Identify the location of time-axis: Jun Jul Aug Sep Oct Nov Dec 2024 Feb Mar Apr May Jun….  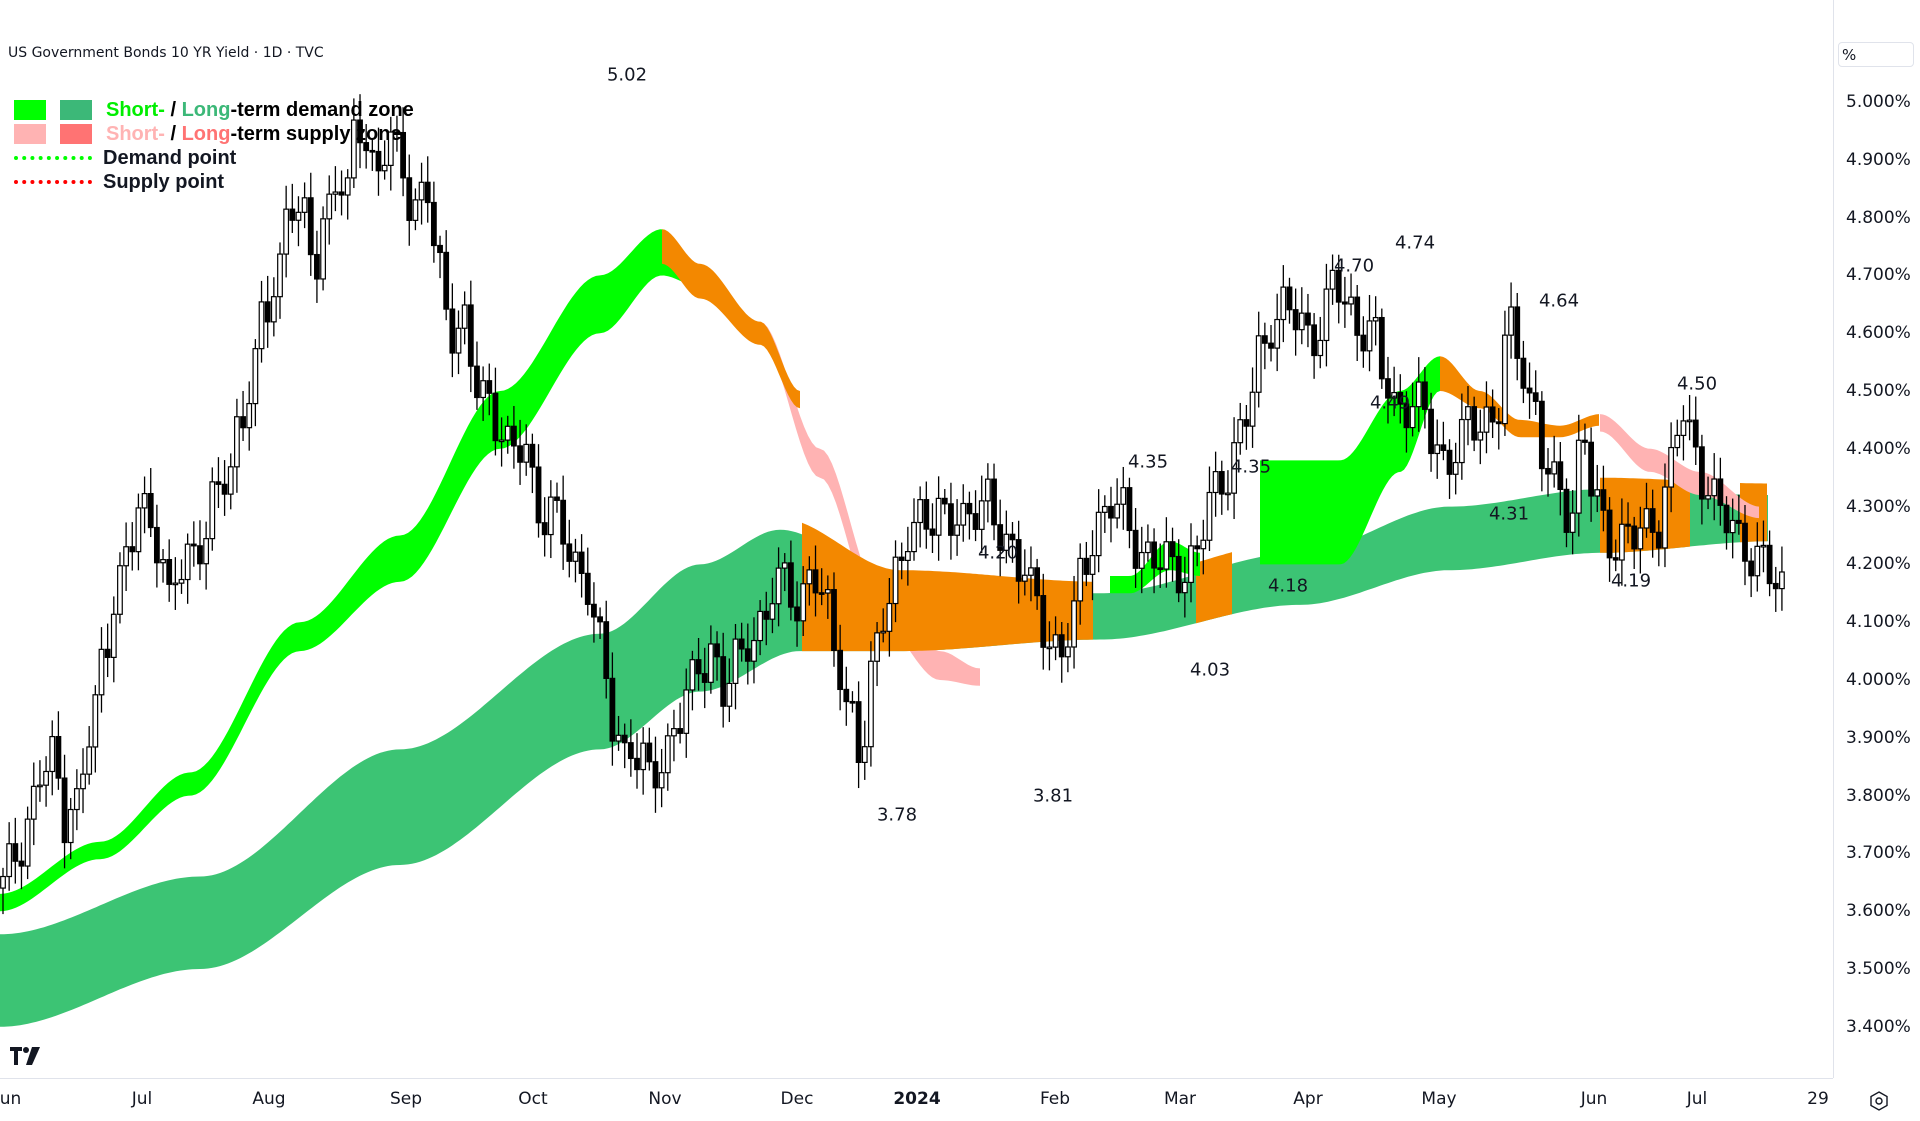
(916, 1099).